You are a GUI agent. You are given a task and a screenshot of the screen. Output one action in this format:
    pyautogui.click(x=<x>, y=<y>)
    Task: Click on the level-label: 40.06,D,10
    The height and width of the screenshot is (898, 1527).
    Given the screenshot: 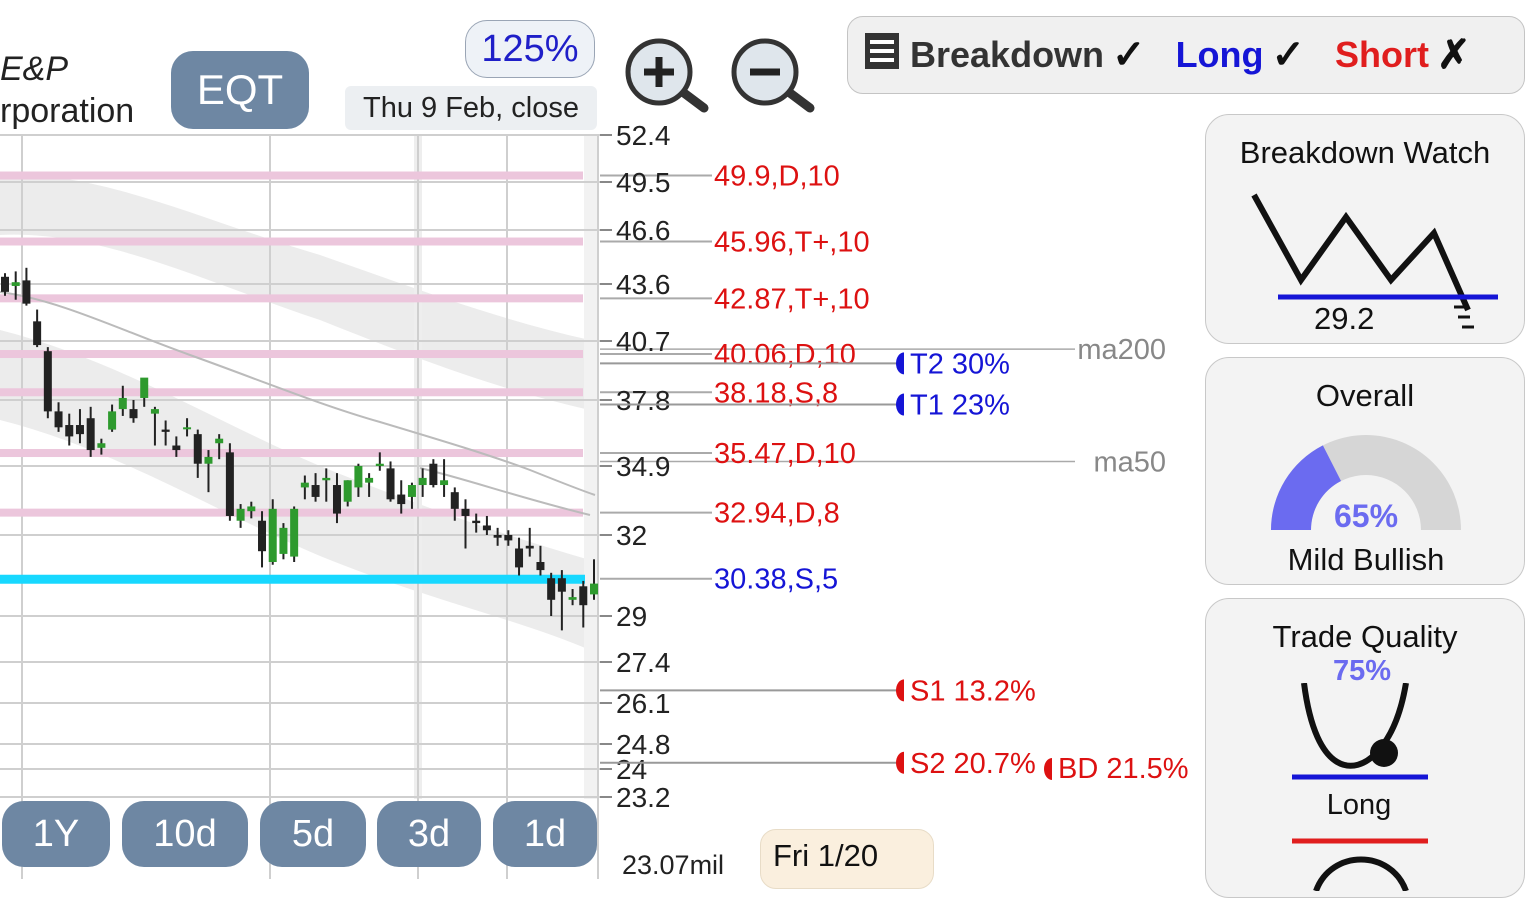 What is the action you would take?
    pyautogui.click(x=785, y=355)
    